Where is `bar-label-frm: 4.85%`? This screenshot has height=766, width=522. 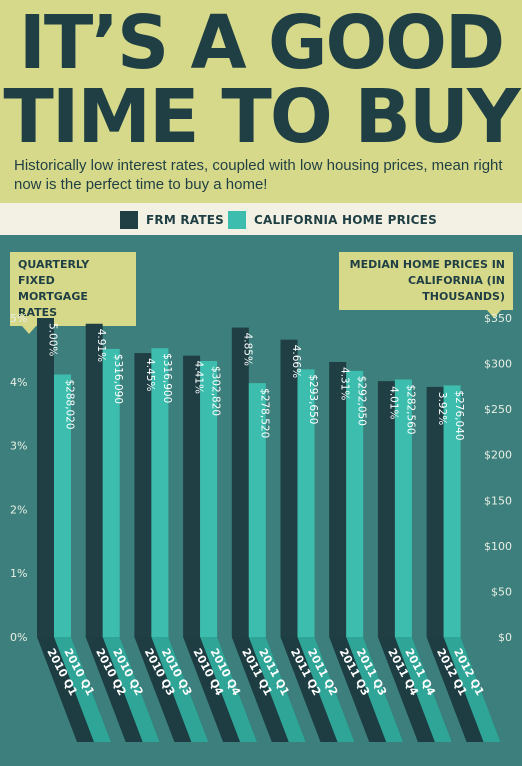
bar-label-frm: 4.85% is located at coordinates (247, 349).